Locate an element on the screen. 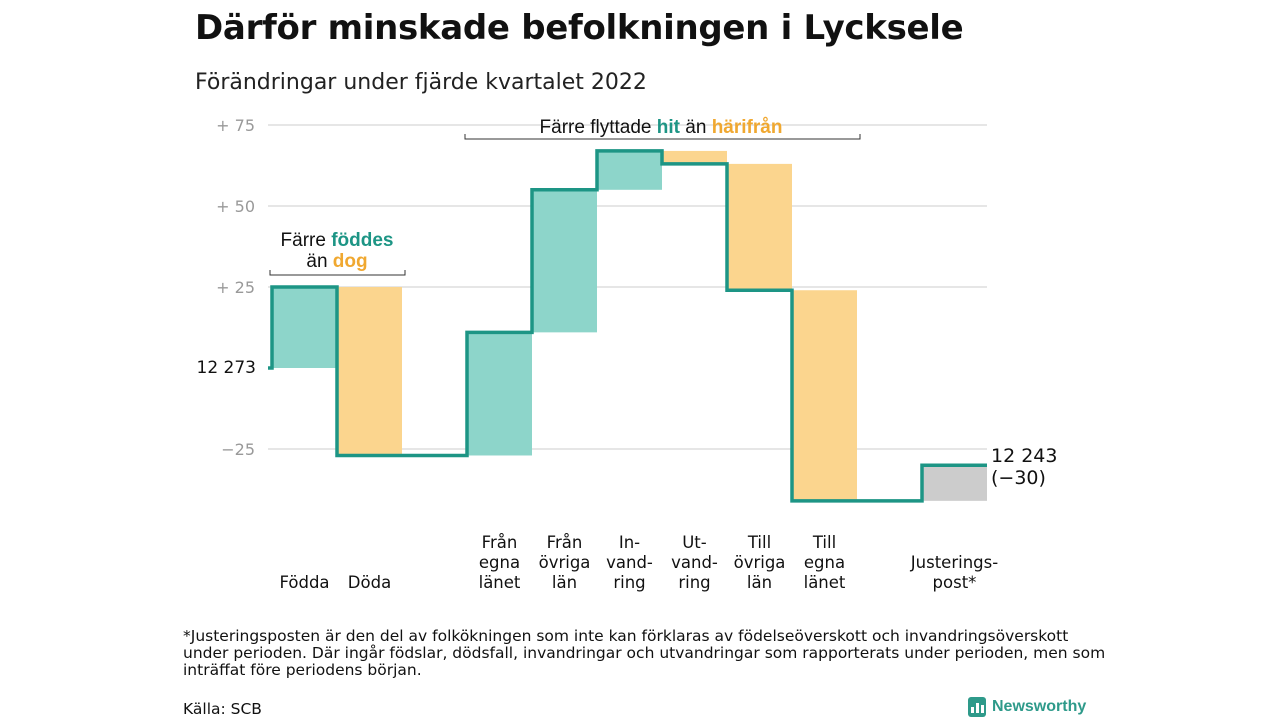 This screenshot has height=720, width=1280. y-tick-label: −25 is located at coordinates (238, 449).